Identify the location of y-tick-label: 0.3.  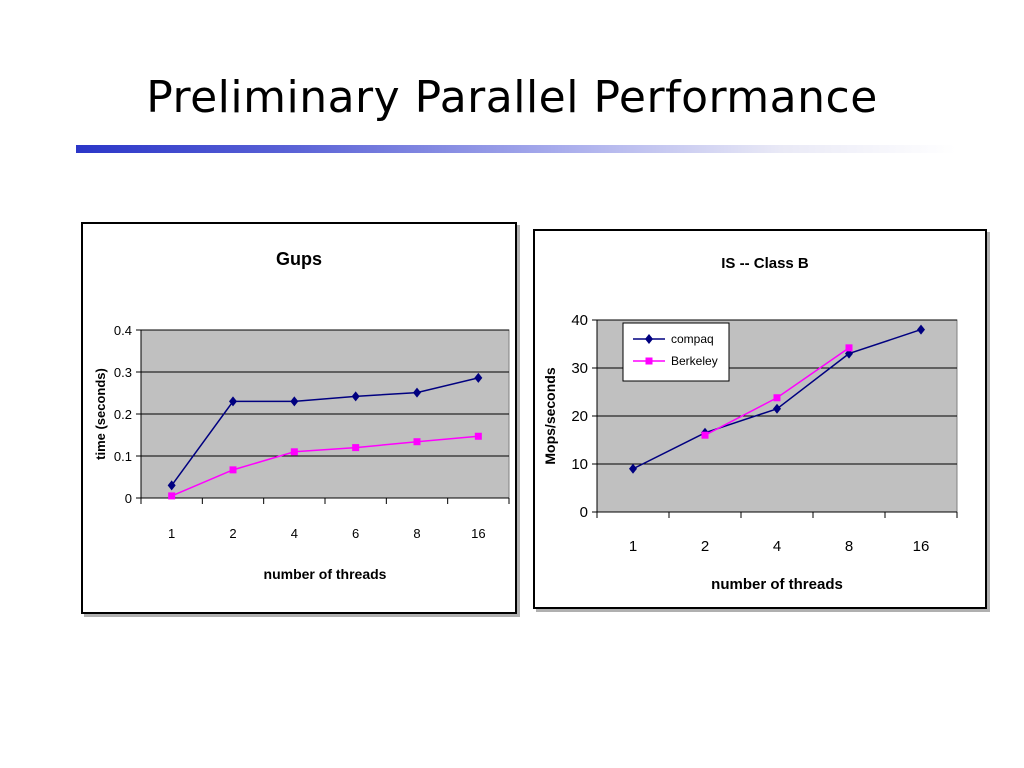
(123, 372).